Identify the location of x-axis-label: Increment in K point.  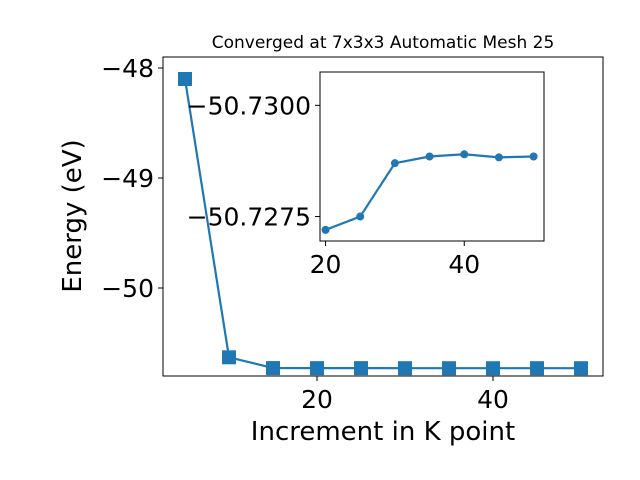
(383, 432).